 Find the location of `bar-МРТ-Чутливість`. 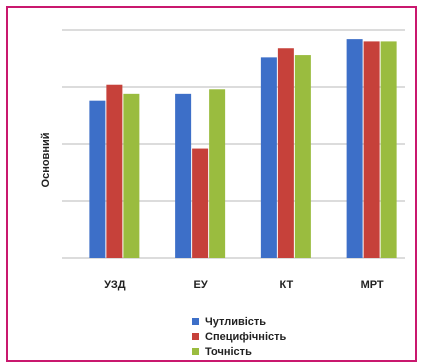

bar-МРТ-Чутливість is located at coordinates (354, 149).